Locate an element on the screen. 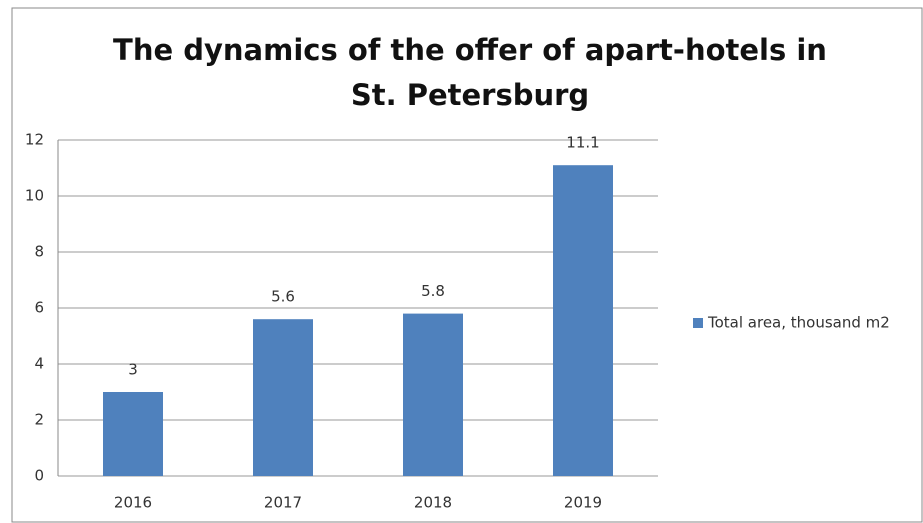  legend-label: Total area, thousand m2 is located at coordinates (798, 323).